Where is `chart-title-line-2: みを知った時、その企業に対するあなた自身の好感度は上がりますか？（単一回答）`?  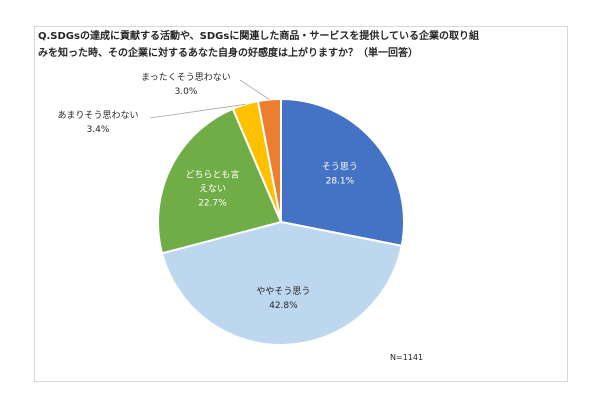 chart-title-line-2: みを知った時、その企業に対するあなた自身の好感度は上がりますか？（単一回答） is located at coordinates (228, 53).